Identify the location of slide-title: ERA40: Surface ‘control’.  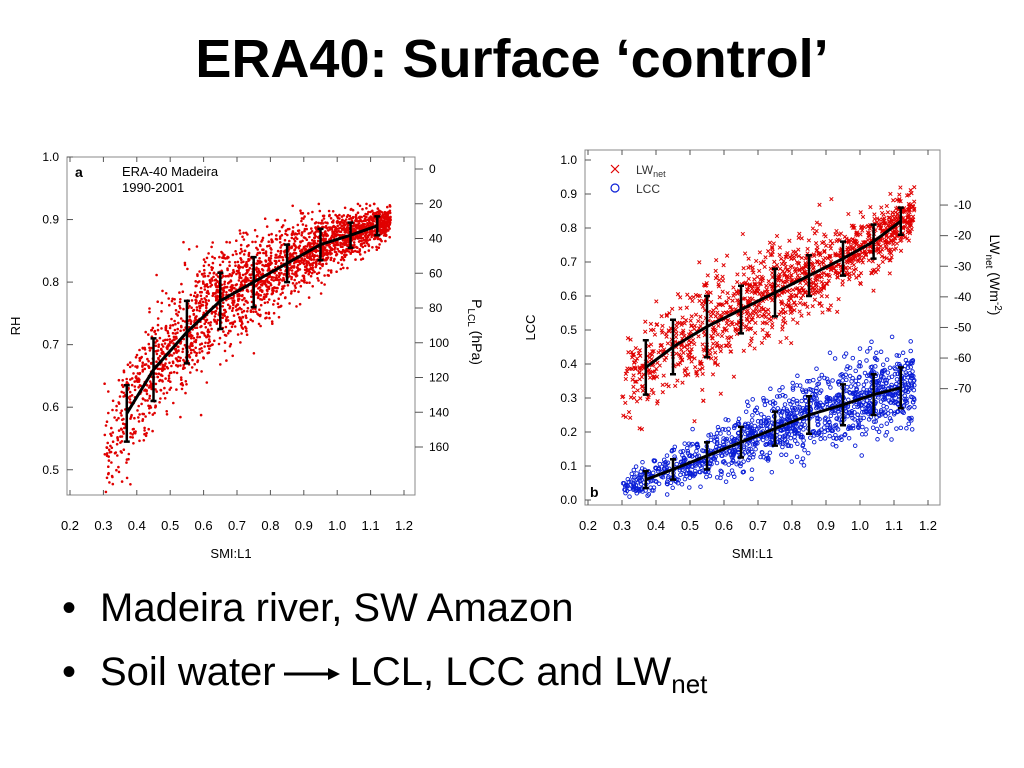
(512, 59).